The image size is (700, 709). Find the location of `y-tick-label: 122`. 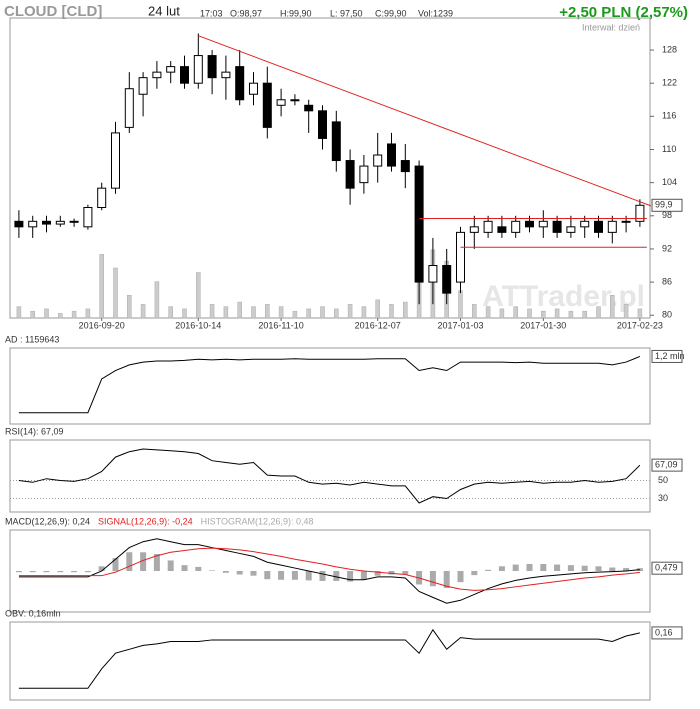

y-tick-label: 122 is located at coordinates (669, 83).